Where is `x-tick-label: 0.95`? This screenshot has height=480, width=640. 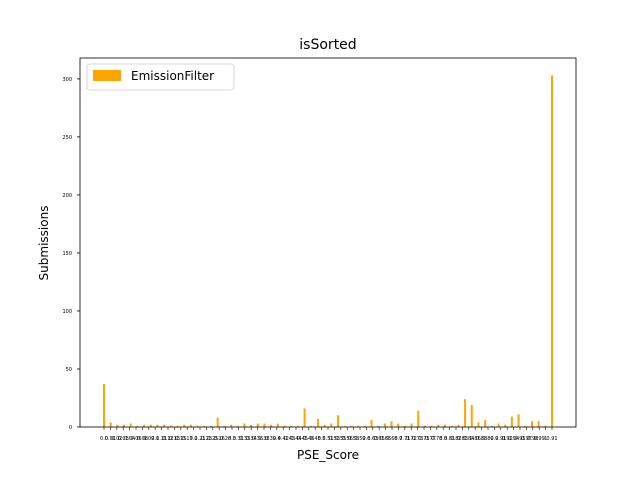
x-tick-label: 0.95 is located at coordinates (519, 439).